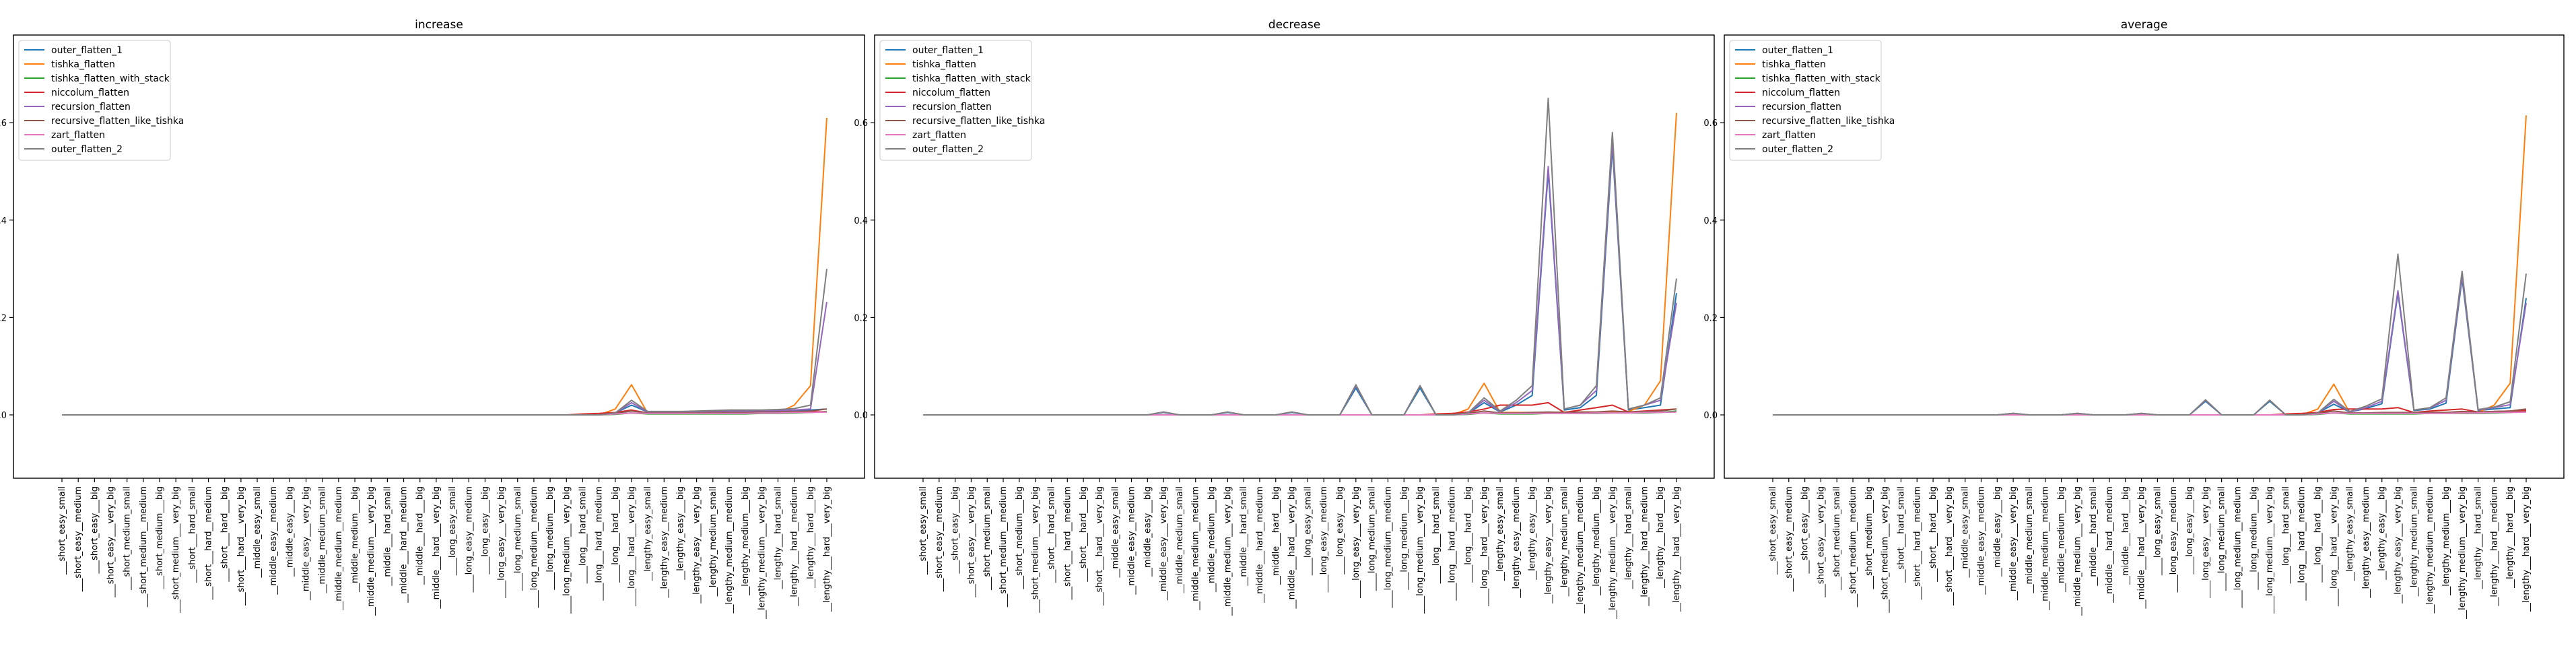 This screenshot has height=654, width=2576. Describe the element at coordinates (2046, 548) in the screenshot. I see `x-tick-label: __middle_medium__medium` at that location.